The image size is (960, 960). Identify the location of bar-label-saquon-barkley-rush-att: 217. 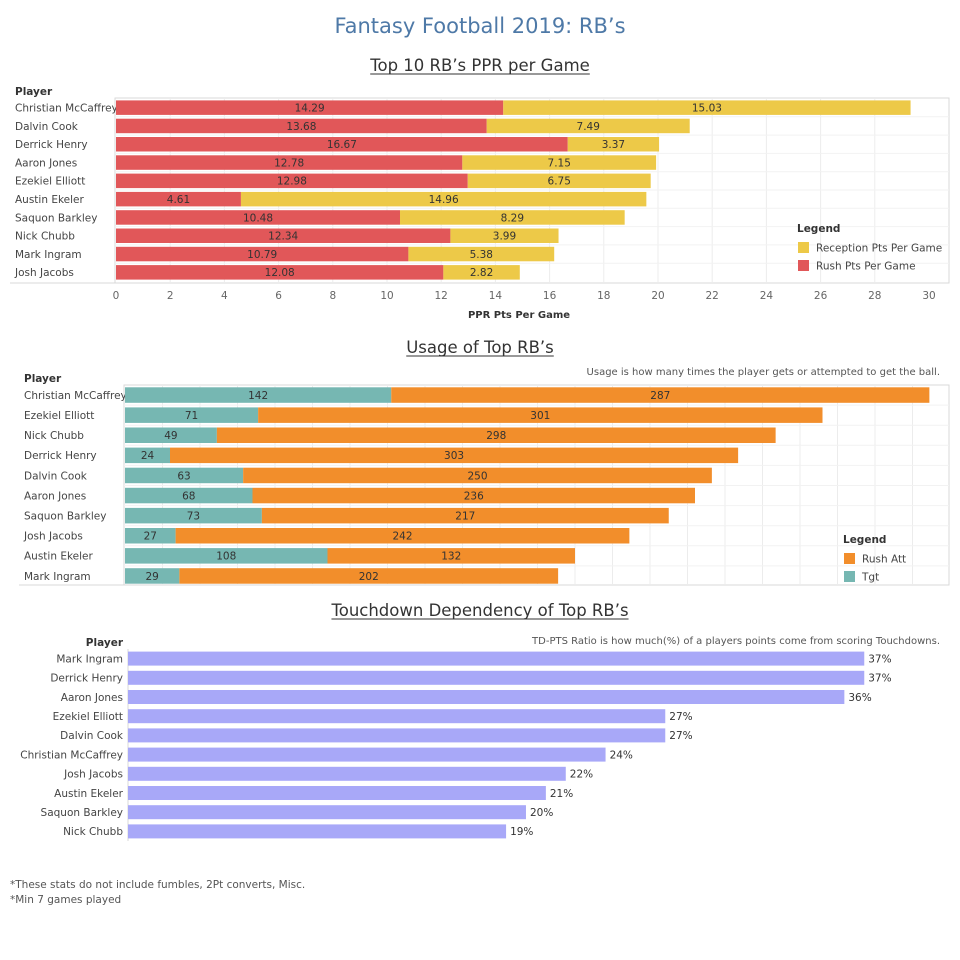
(465, 516).